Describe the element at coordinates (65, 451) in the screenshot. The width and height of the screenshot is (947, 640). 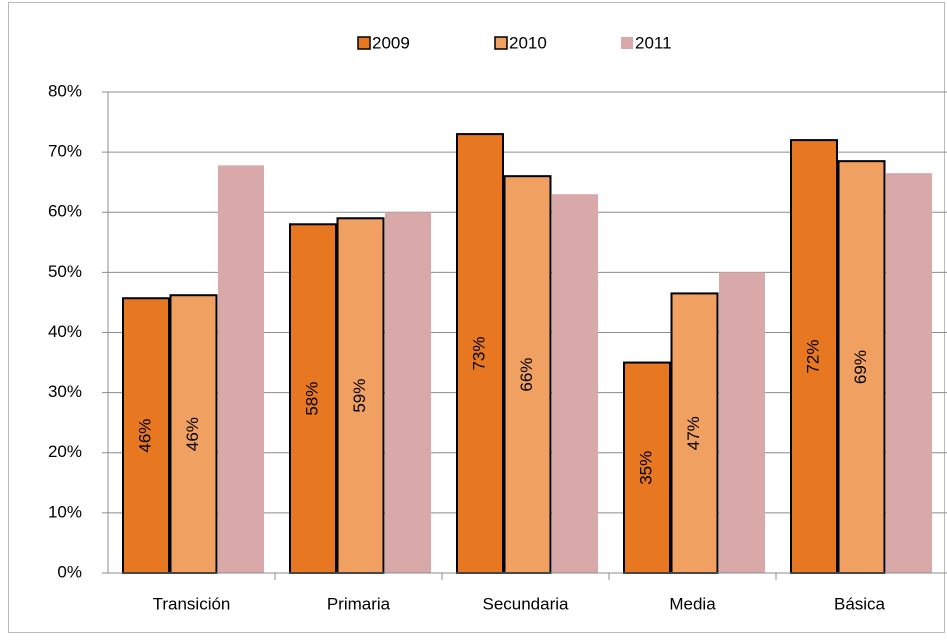
I see `y-tick-label: 20%` at that location.